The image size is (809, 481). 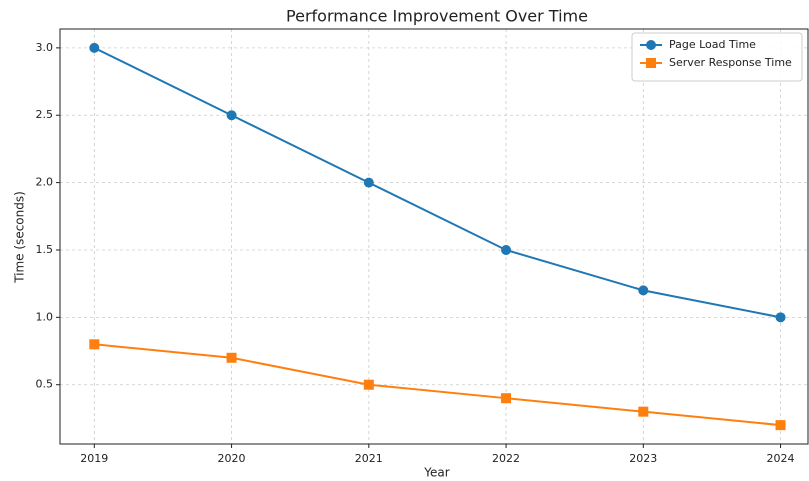 I want to click on y-axis-label: Time (seconds), so click(x=20, y=237).